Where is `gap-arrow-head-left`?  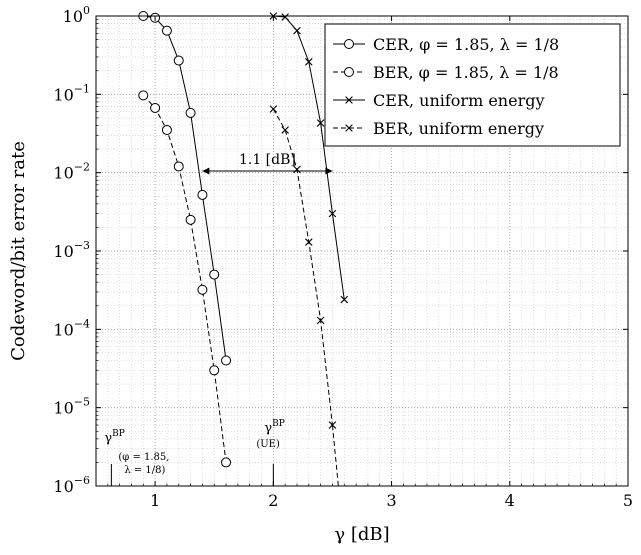 gap-arrow-head-left is located at coordinates (206, 171).